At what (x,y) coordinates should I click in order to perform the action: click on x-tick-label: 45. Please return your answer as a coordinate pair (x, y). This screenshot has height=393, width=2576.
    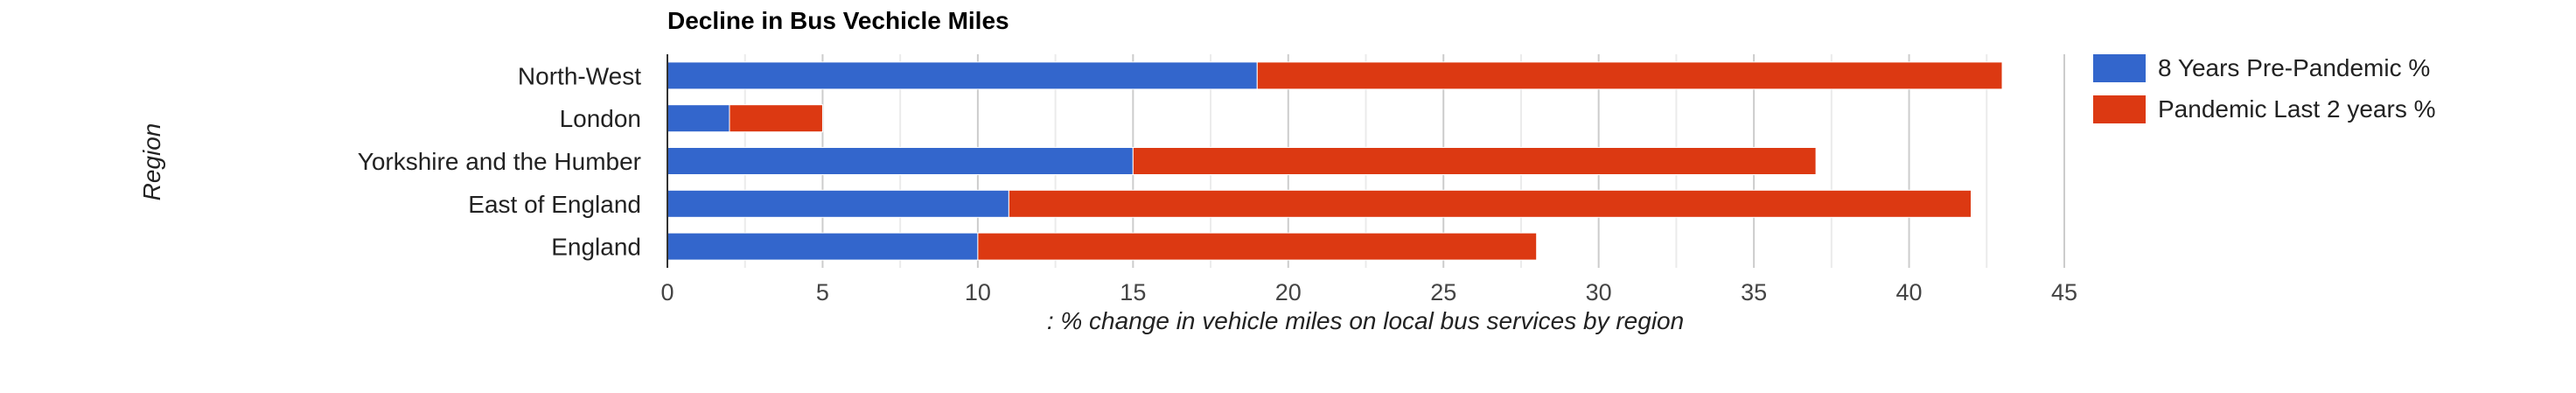
    Looking at the image, I should click on (2064, 292).